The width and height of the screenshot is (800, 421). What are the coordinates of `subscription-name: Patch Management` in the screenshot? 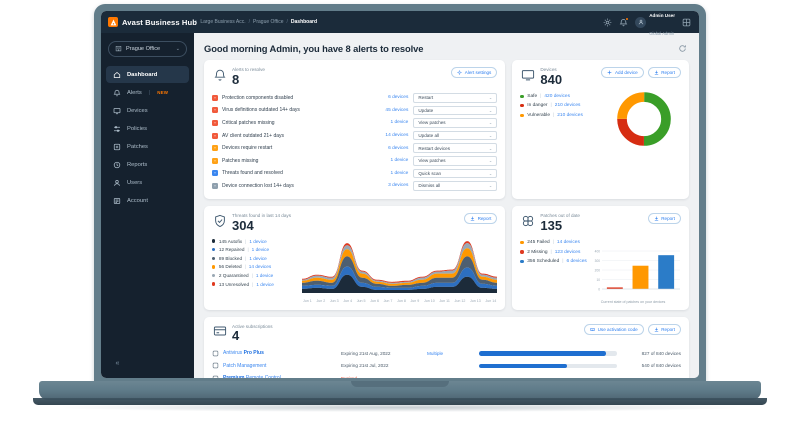 It's located at (245, 365).